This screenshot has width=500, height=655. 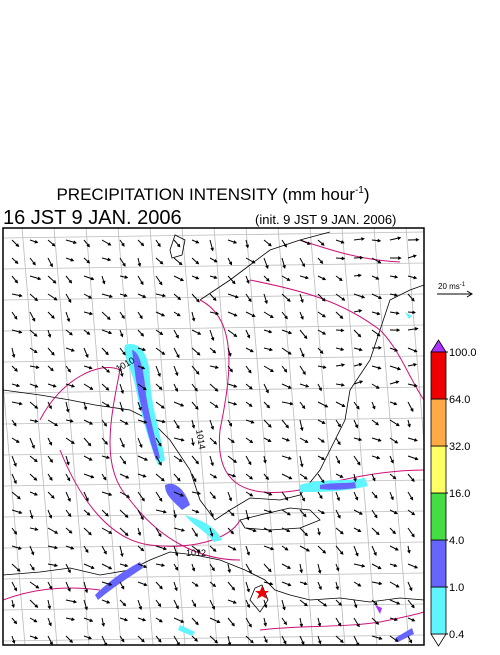 What do you see at coordinates (367, 194) in the screenshot?
I see `title-close: )` at bounding box center [367, 194].